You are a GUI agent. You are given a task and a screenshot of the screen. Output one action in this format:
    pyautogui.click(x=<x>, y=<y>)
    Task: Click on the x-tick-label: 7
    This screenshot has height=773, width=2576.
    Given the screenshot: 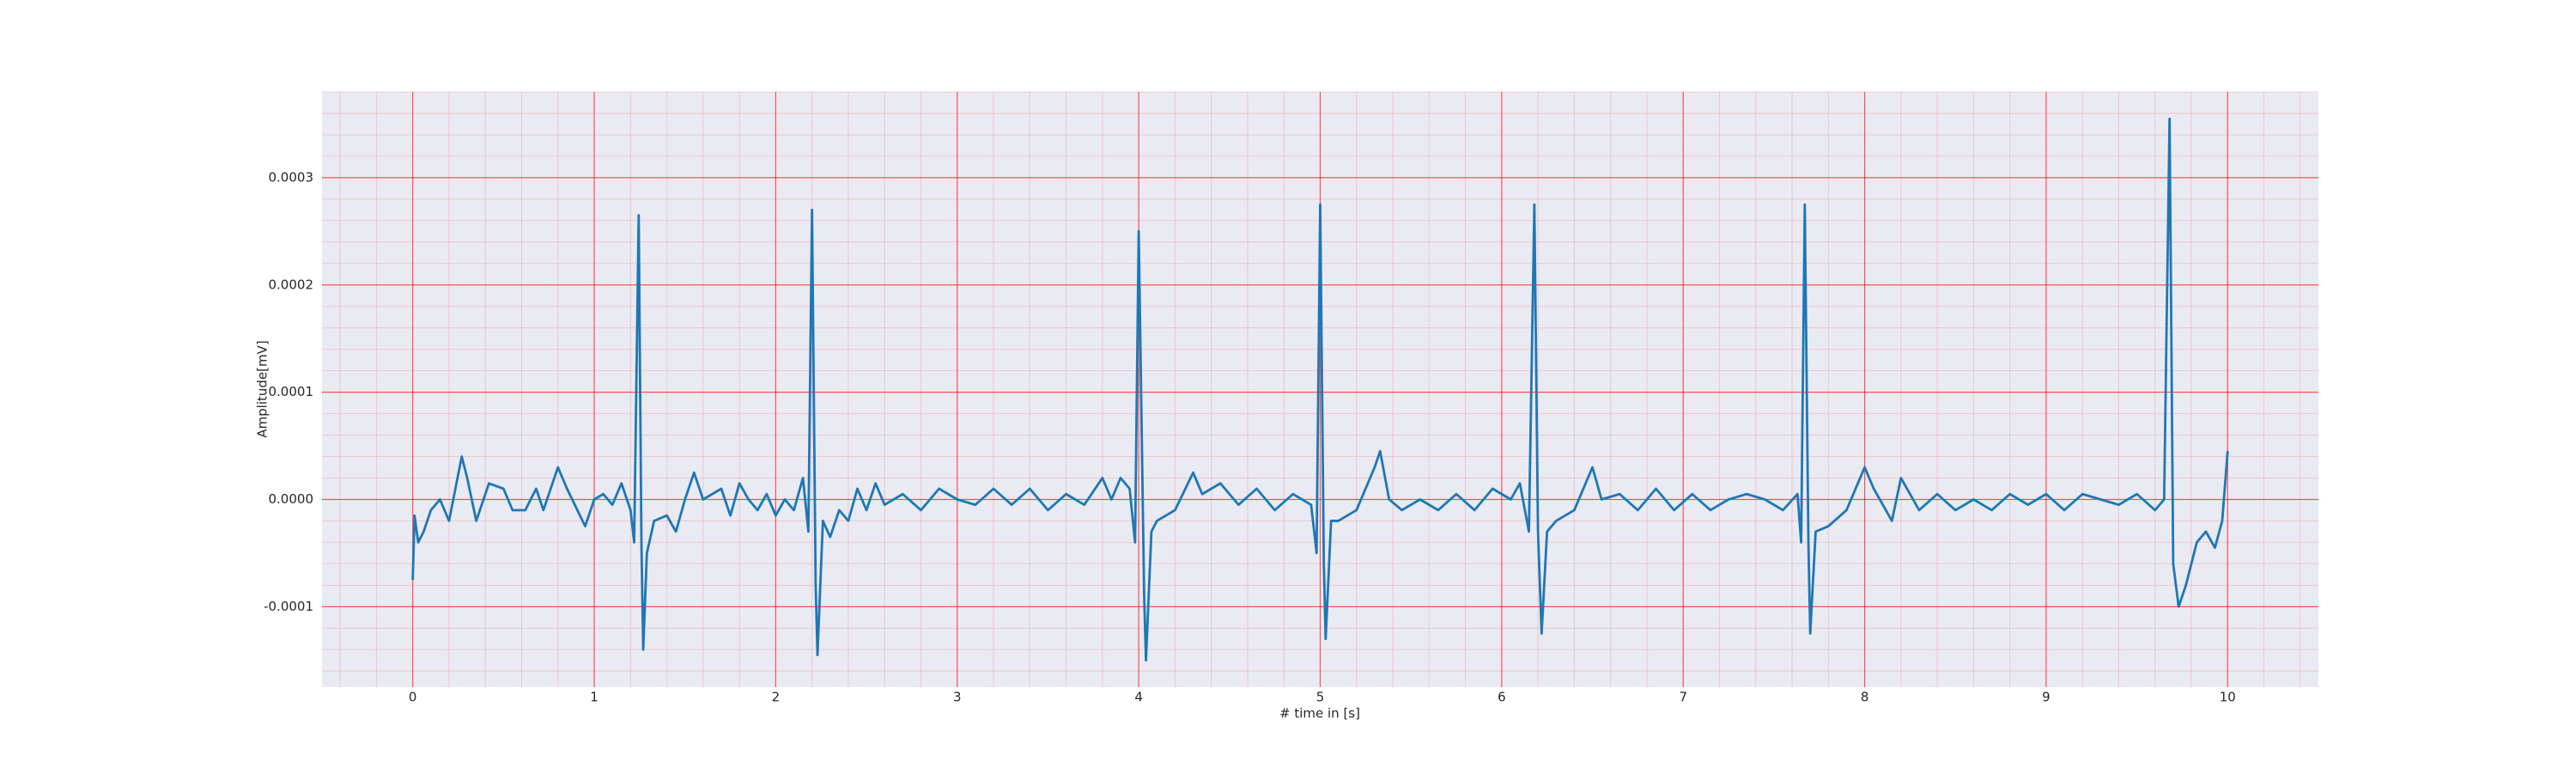 What is the action you would take?
    pyautogui.click(x=1683, y=697)
    